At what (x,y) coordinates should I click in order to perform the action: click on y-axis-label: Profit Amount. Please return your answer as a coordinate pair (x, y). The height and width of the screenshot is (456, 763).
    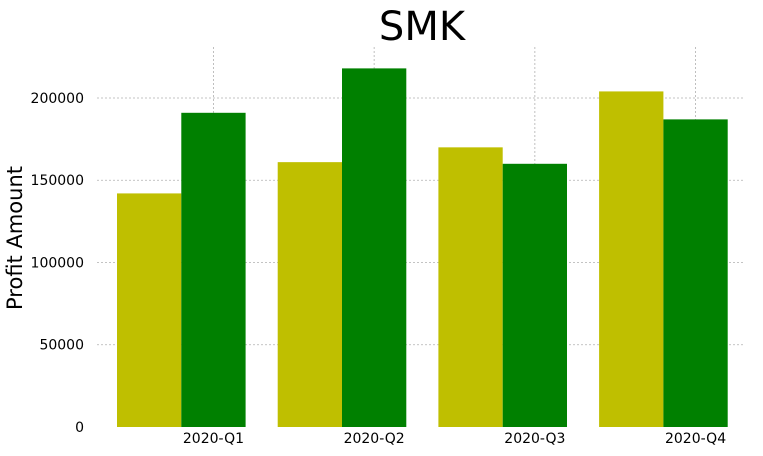
    Looking at the image, I should click on (15, 238).